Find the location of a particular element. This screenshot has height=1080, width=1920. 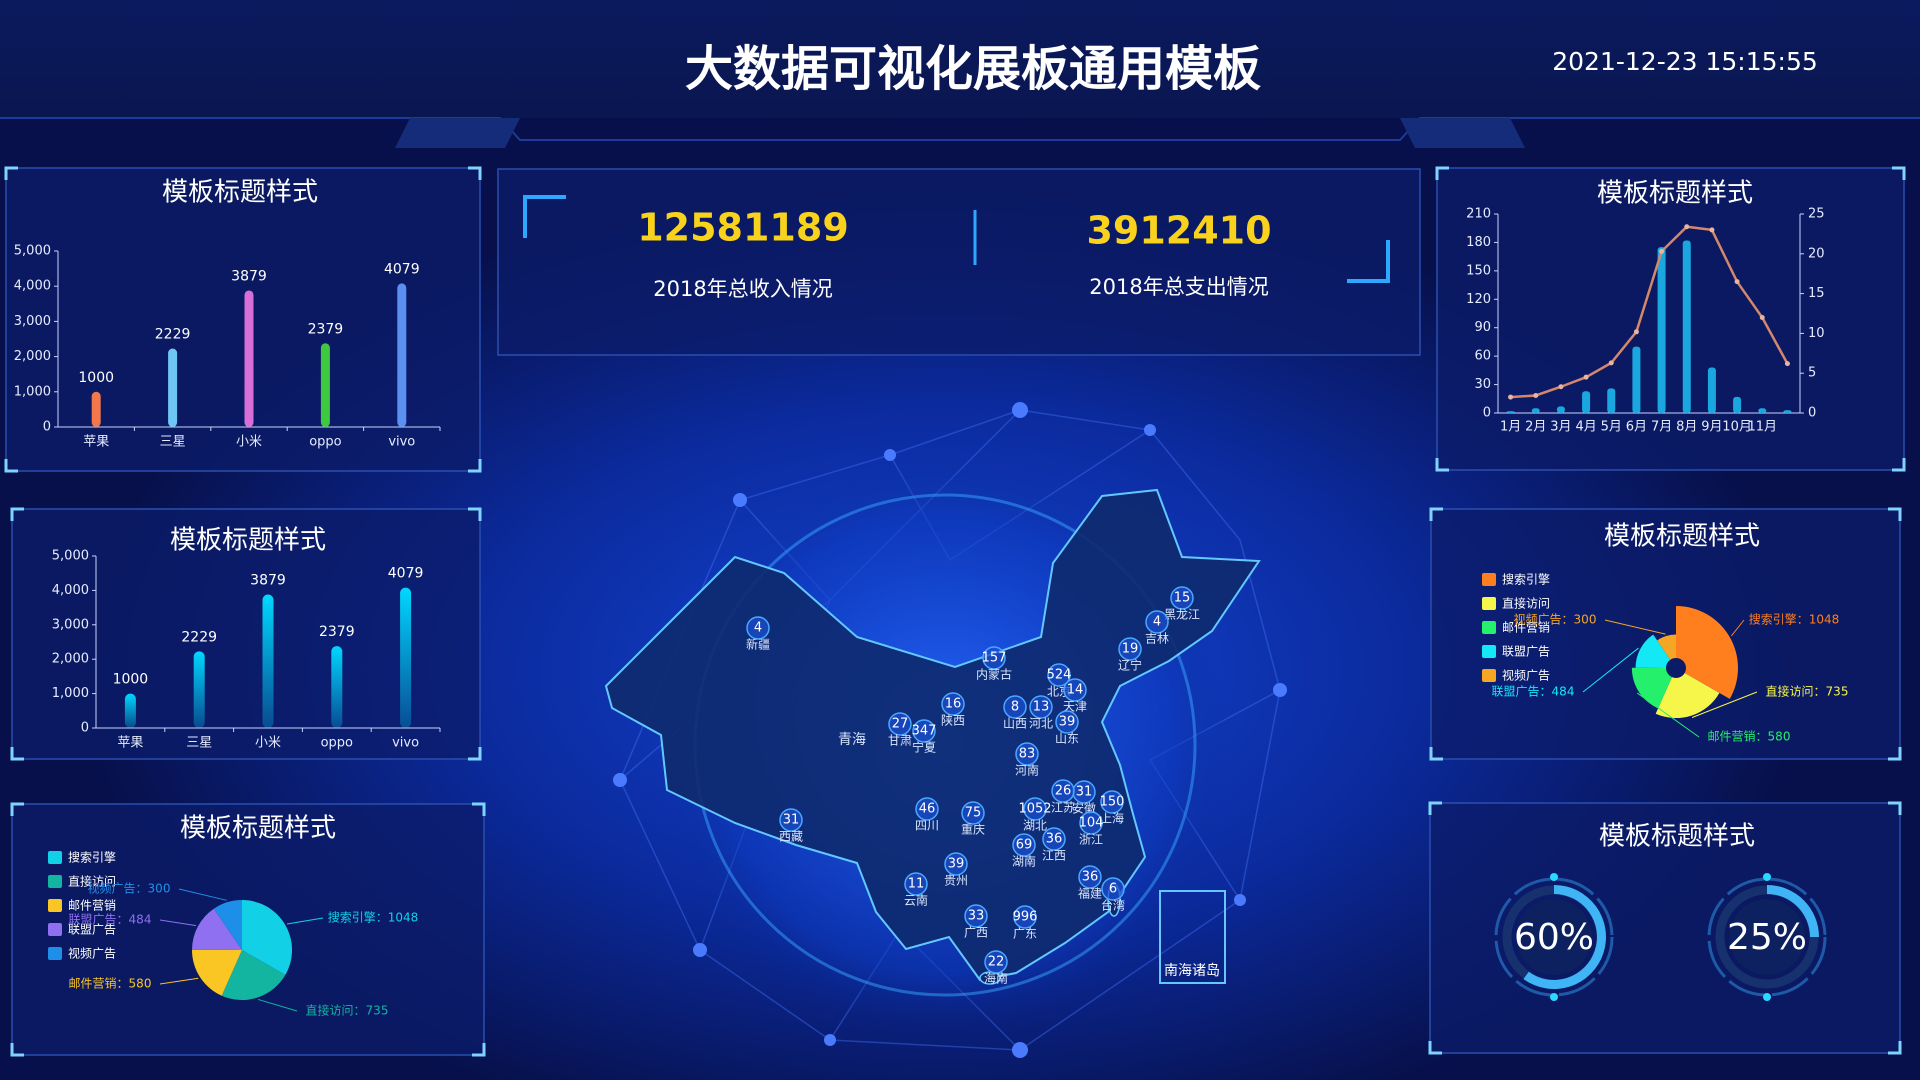

slice-label: 联盟广告：484 is located at coordinates (110, 920).